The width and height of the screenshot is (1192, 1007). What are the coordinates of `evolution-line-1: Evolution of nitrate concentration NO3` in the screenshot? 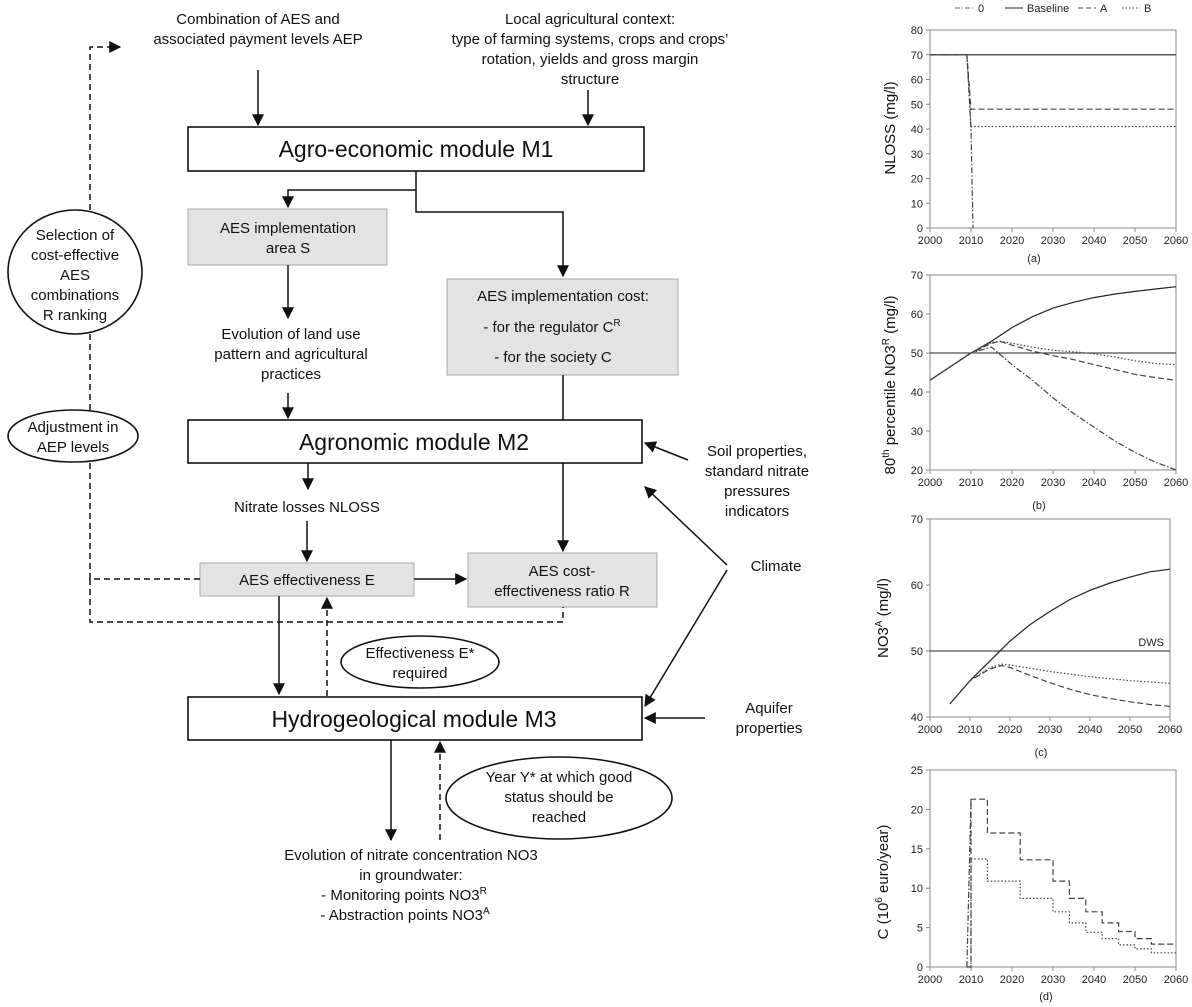 It's located at (410, 855).